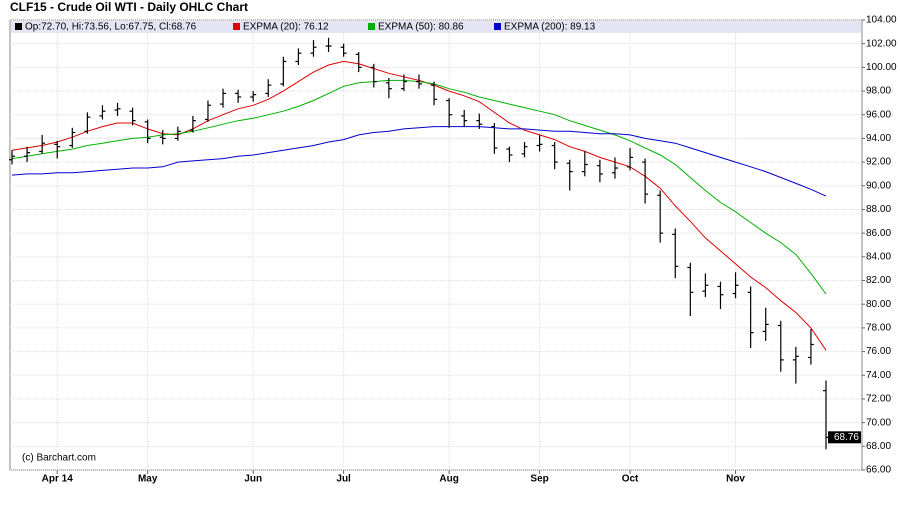 This screenshot has width=900, height=511. What do you see at coordinates (878, 256) in the screenshot?
I see `y-tick-label: 84.00` at bounding box center [878, 256].